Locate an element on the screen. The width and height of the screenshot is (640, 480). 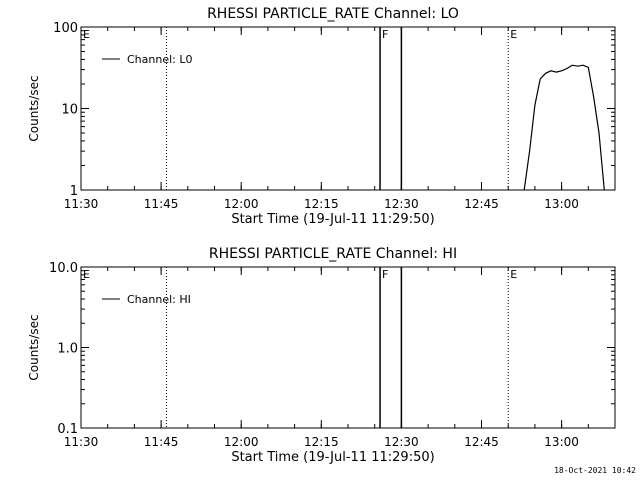
y-tick-label: 1.0 is located at coordinates (67, 349).